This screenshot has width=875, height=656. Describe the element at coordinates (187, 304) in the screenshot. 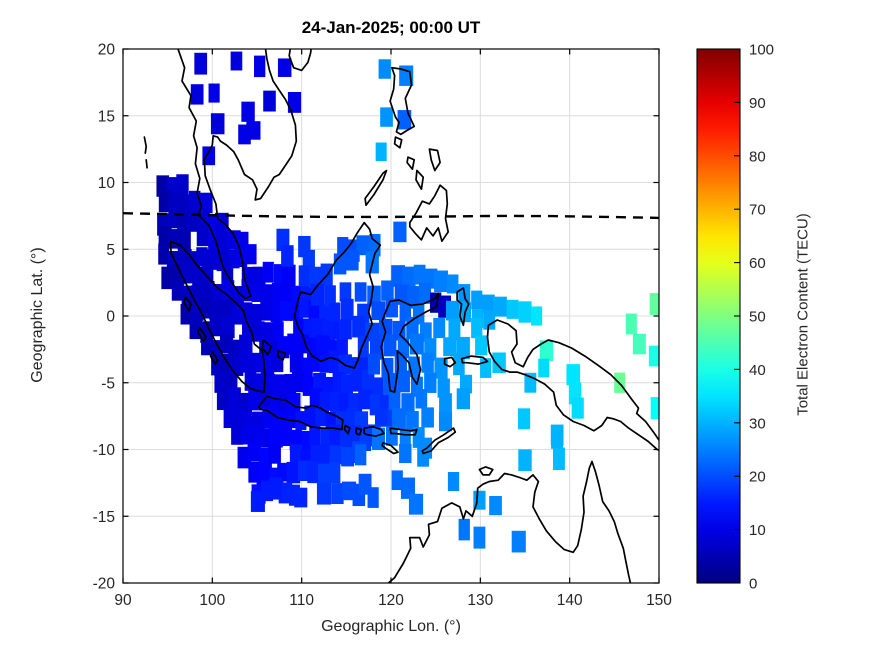

I see `coast-nias` at that location.